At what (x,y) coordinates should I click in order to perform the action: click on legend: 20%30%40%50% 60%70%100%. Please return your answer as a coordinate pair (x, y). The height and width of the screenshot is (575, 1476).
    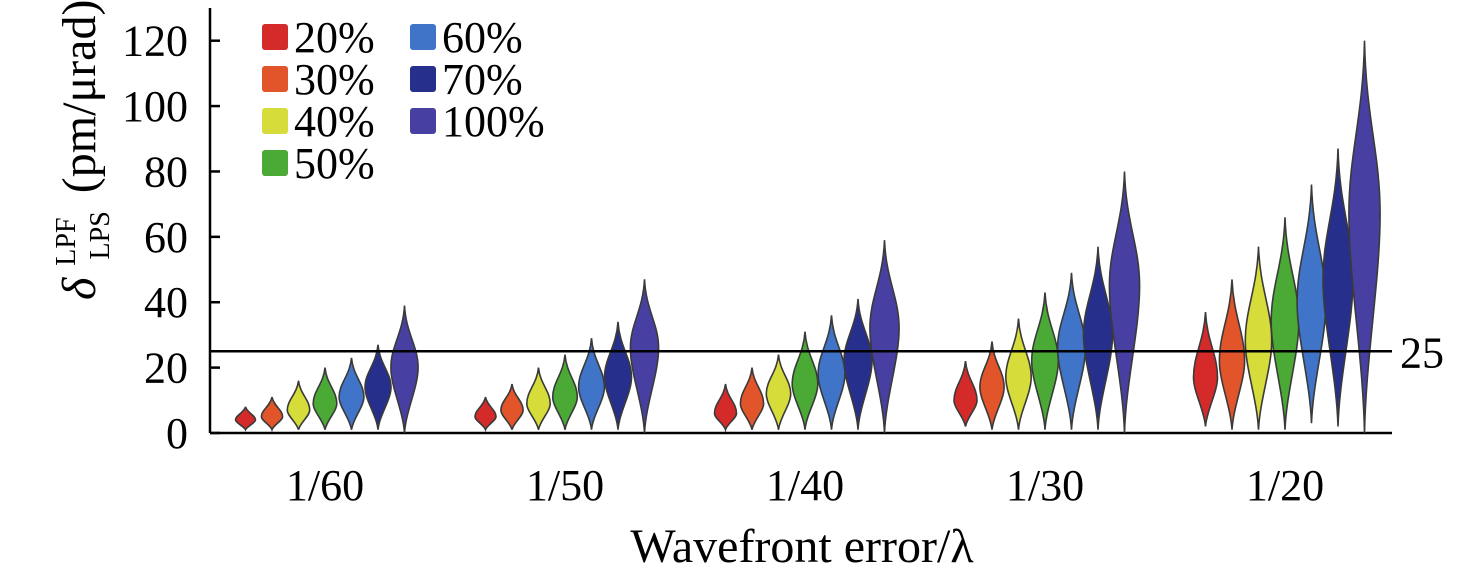
    Looking at the image, I should click on (403, 100).